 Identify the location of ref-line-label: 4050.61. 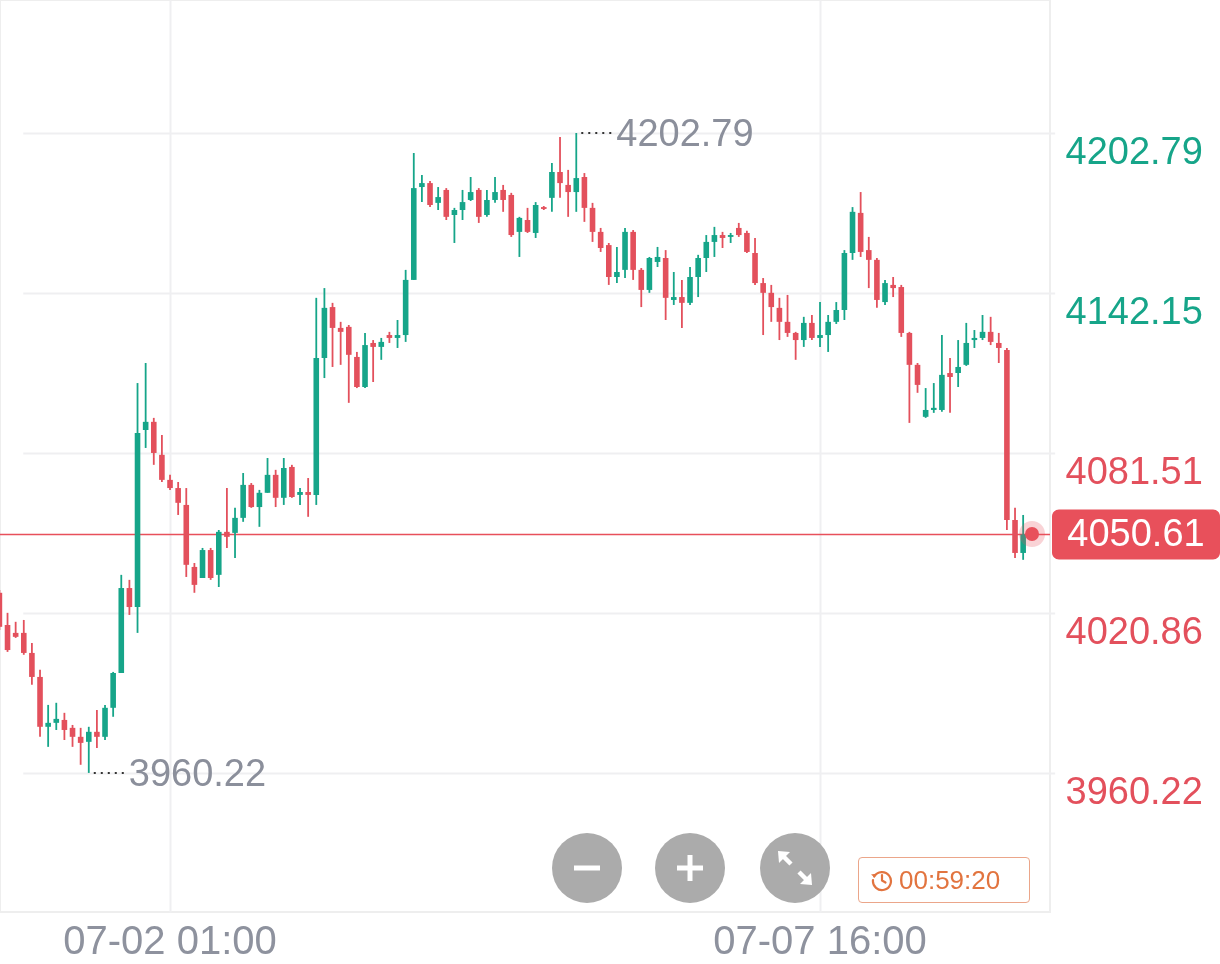
(1136, 533).